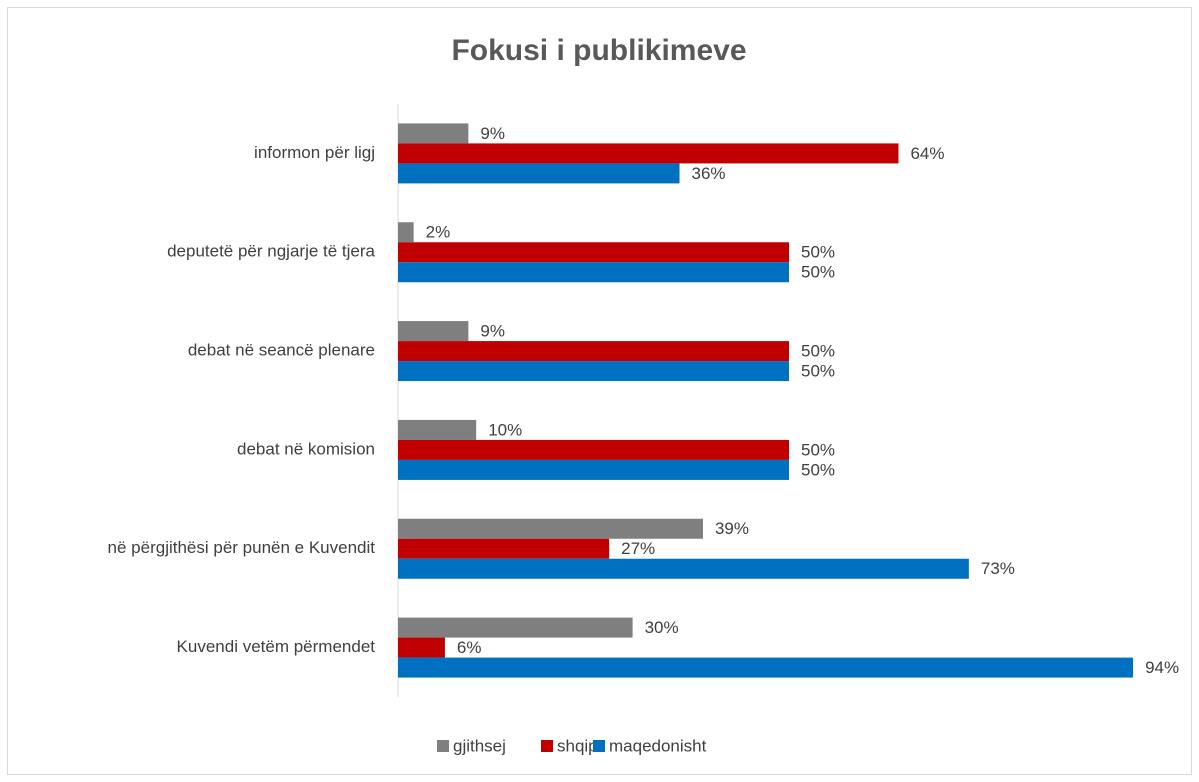  I want to click on category-label: debat në seancë plenare, so click(281, 350).